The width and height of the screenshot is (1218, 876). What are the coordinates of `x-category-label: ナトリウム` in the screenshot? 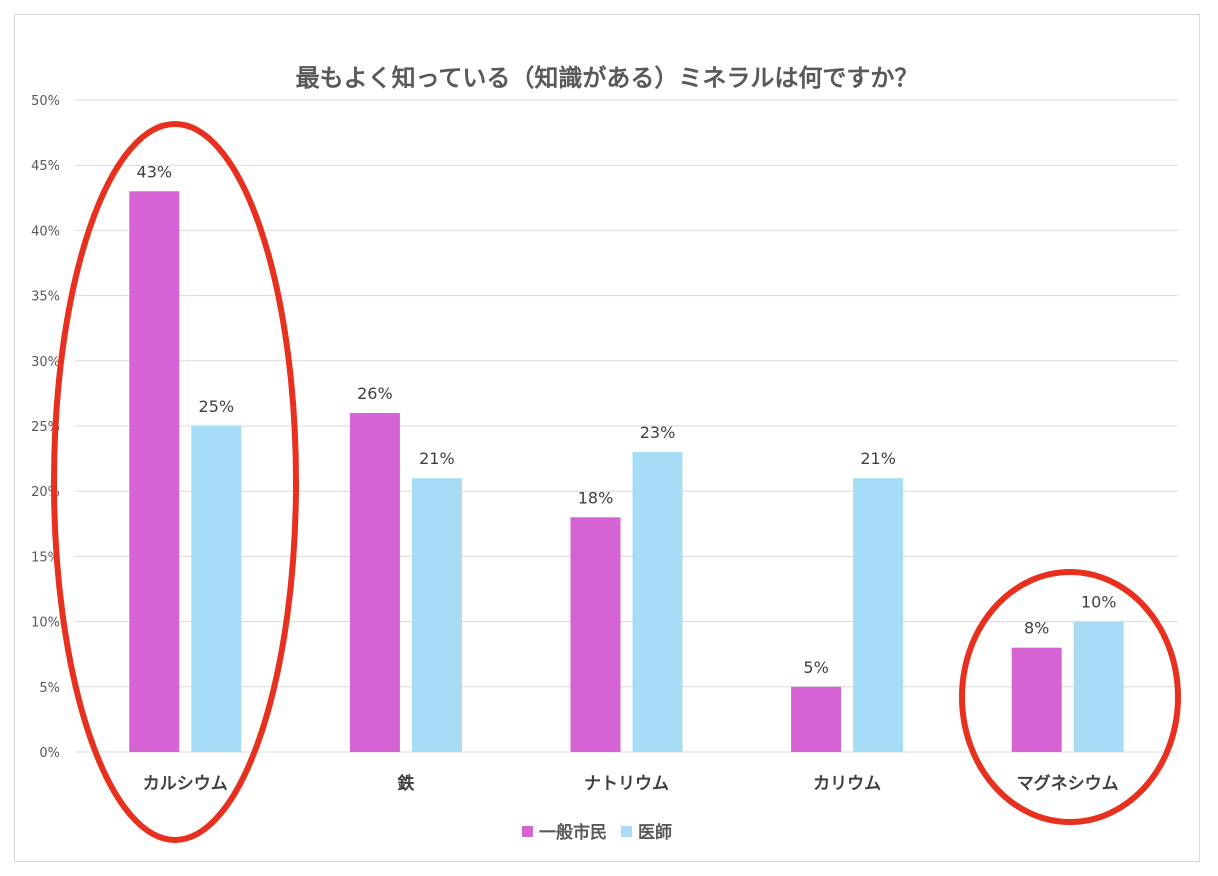 It's located at (626, 784).